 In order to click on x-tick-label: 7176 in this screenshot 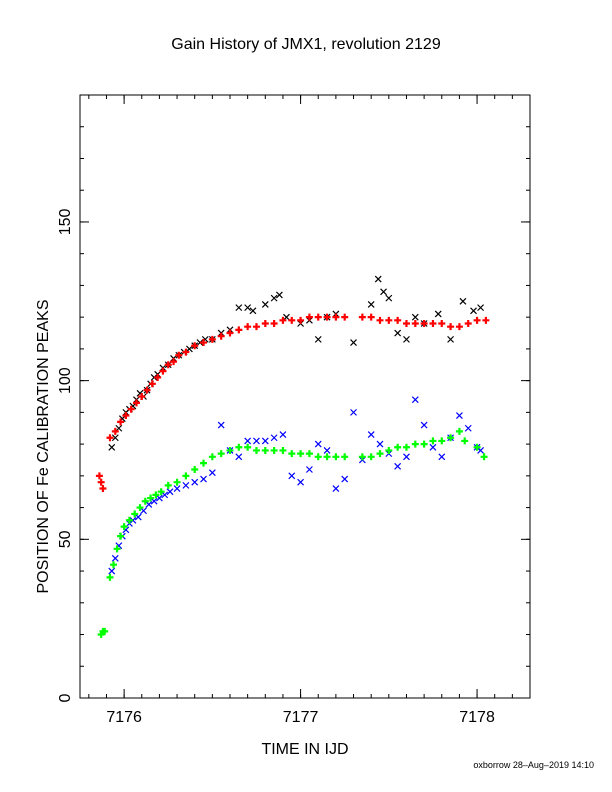, I will do `click(124, 717)`.